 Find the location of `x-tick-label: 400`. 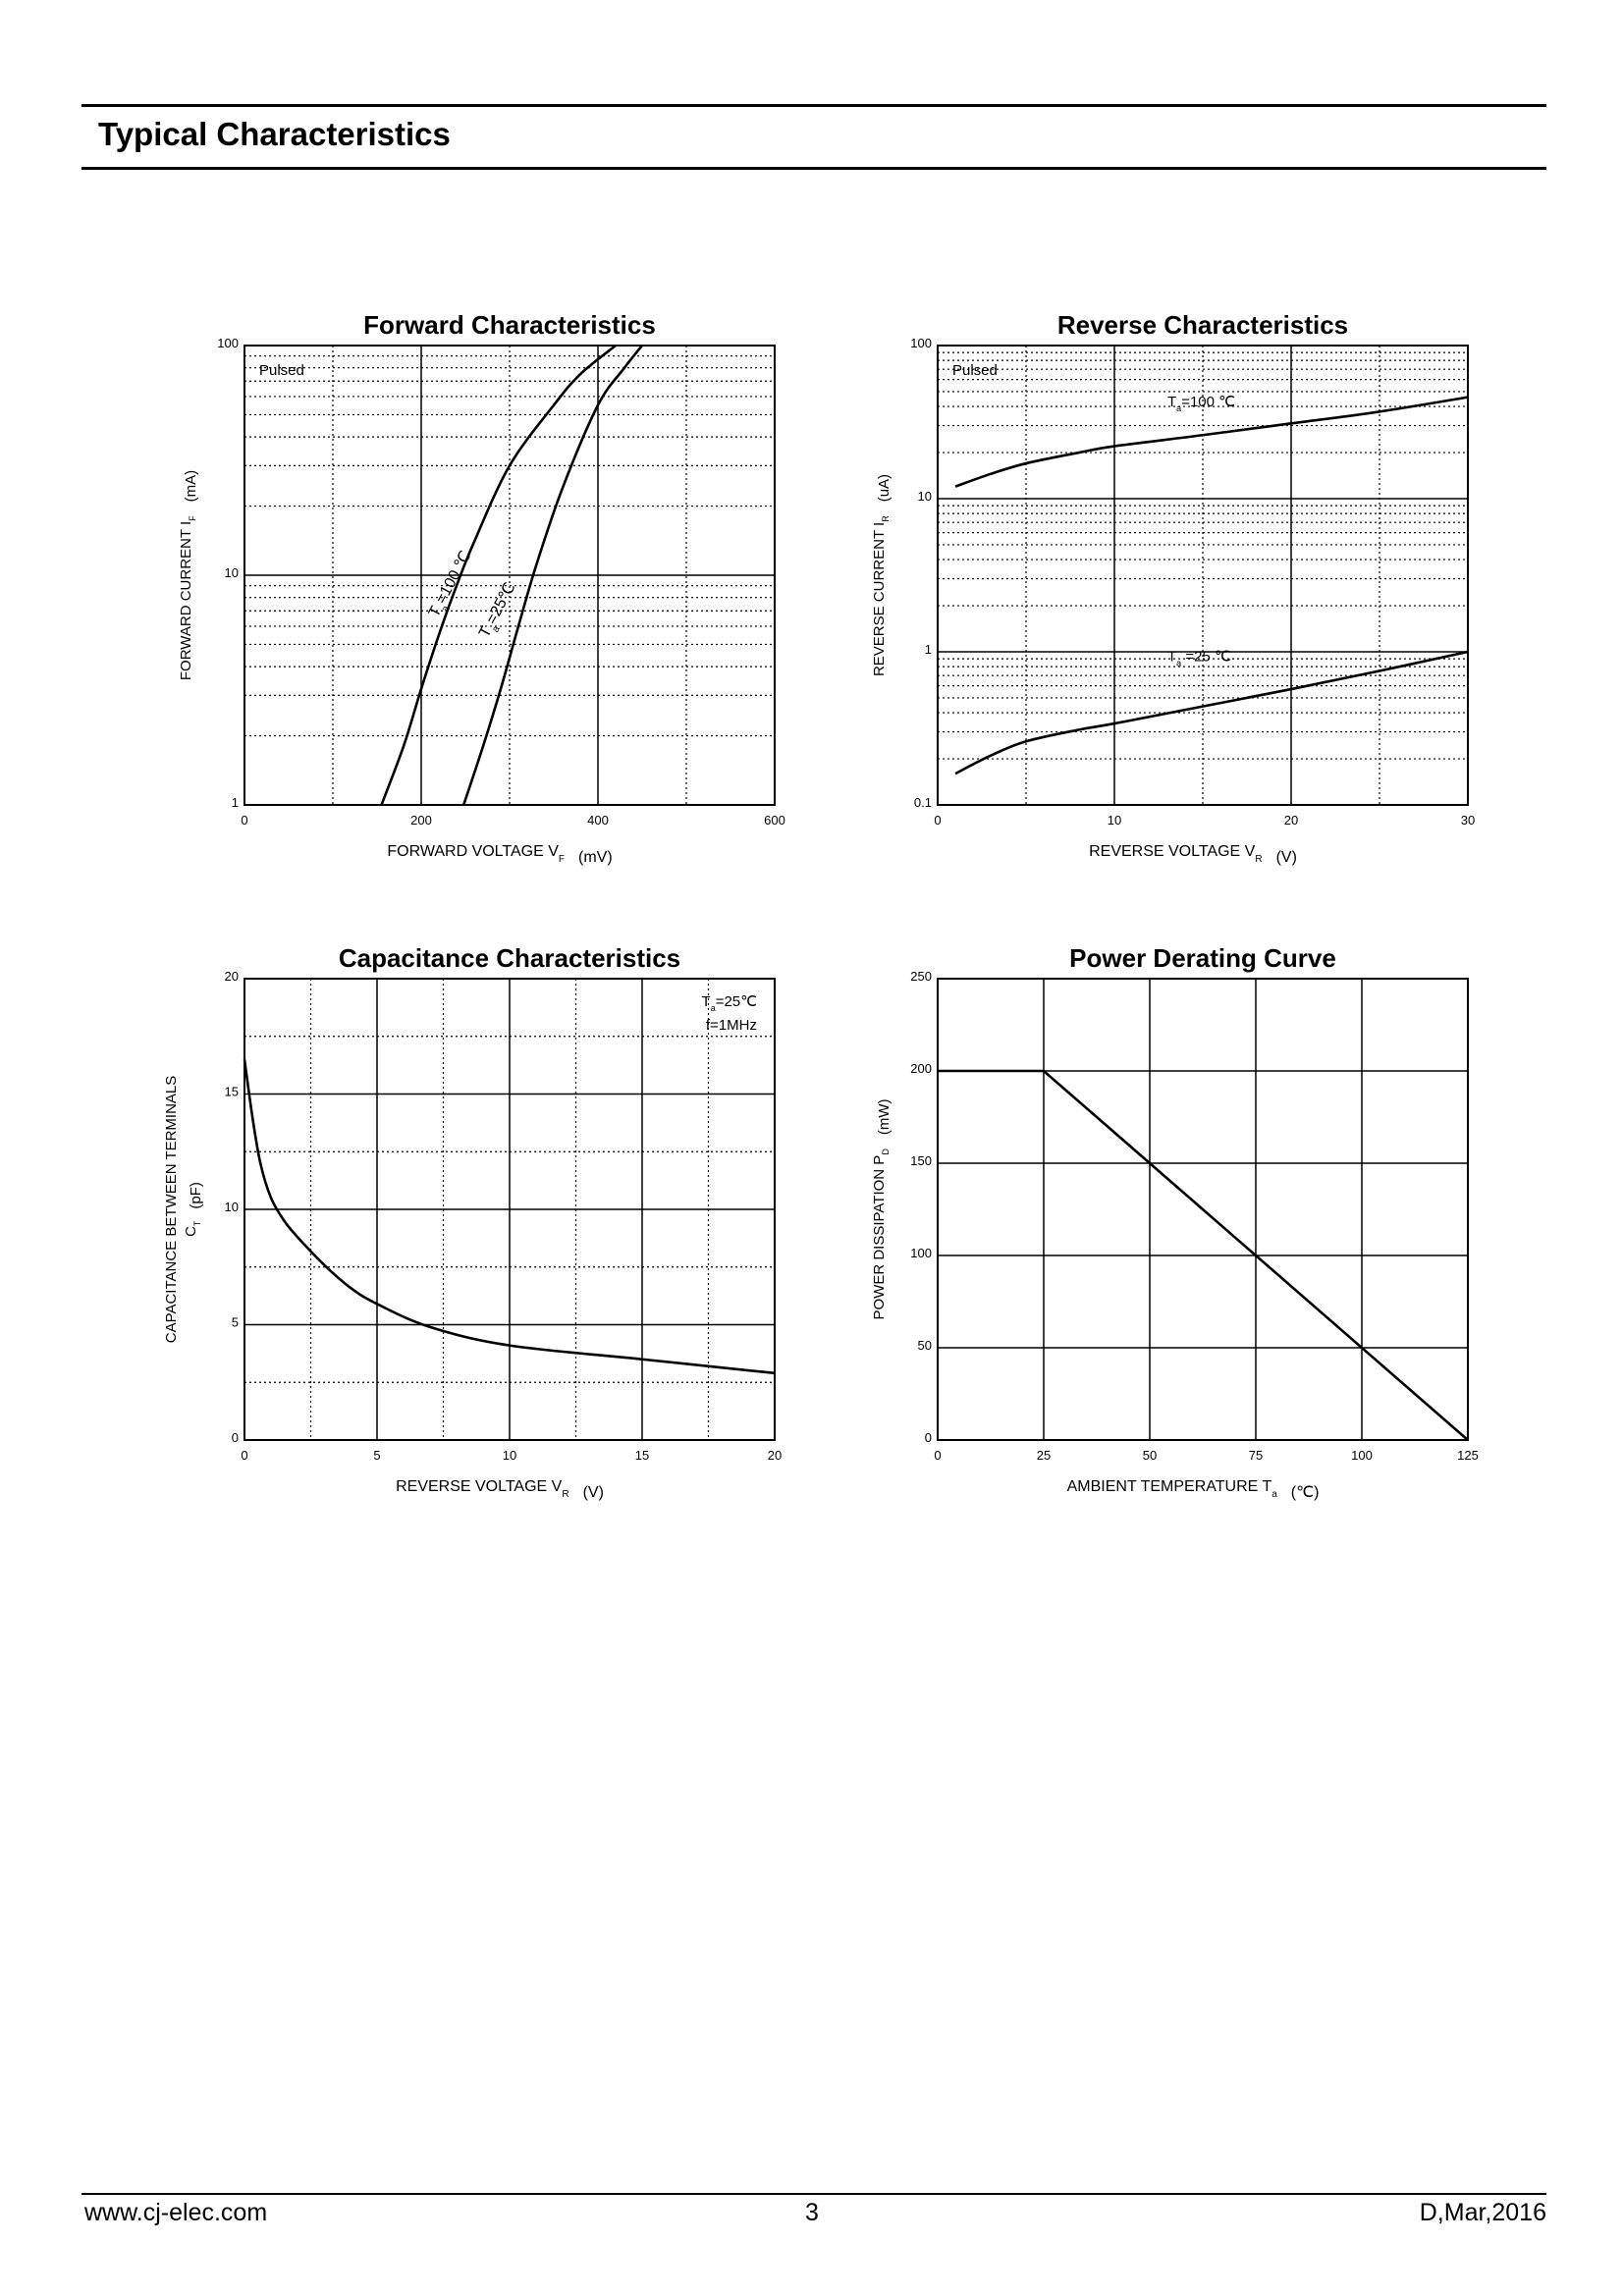

x-tick-label: 400 is located at coordinates (598, 820).